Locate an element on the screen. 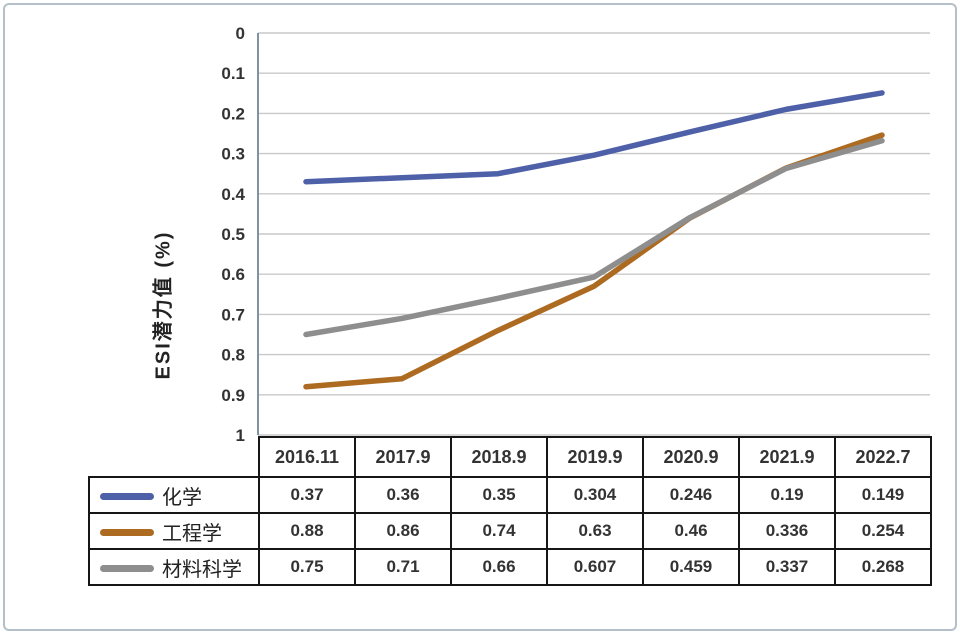  y-tick-label: 0.3 is located at coordinates (233, 154).